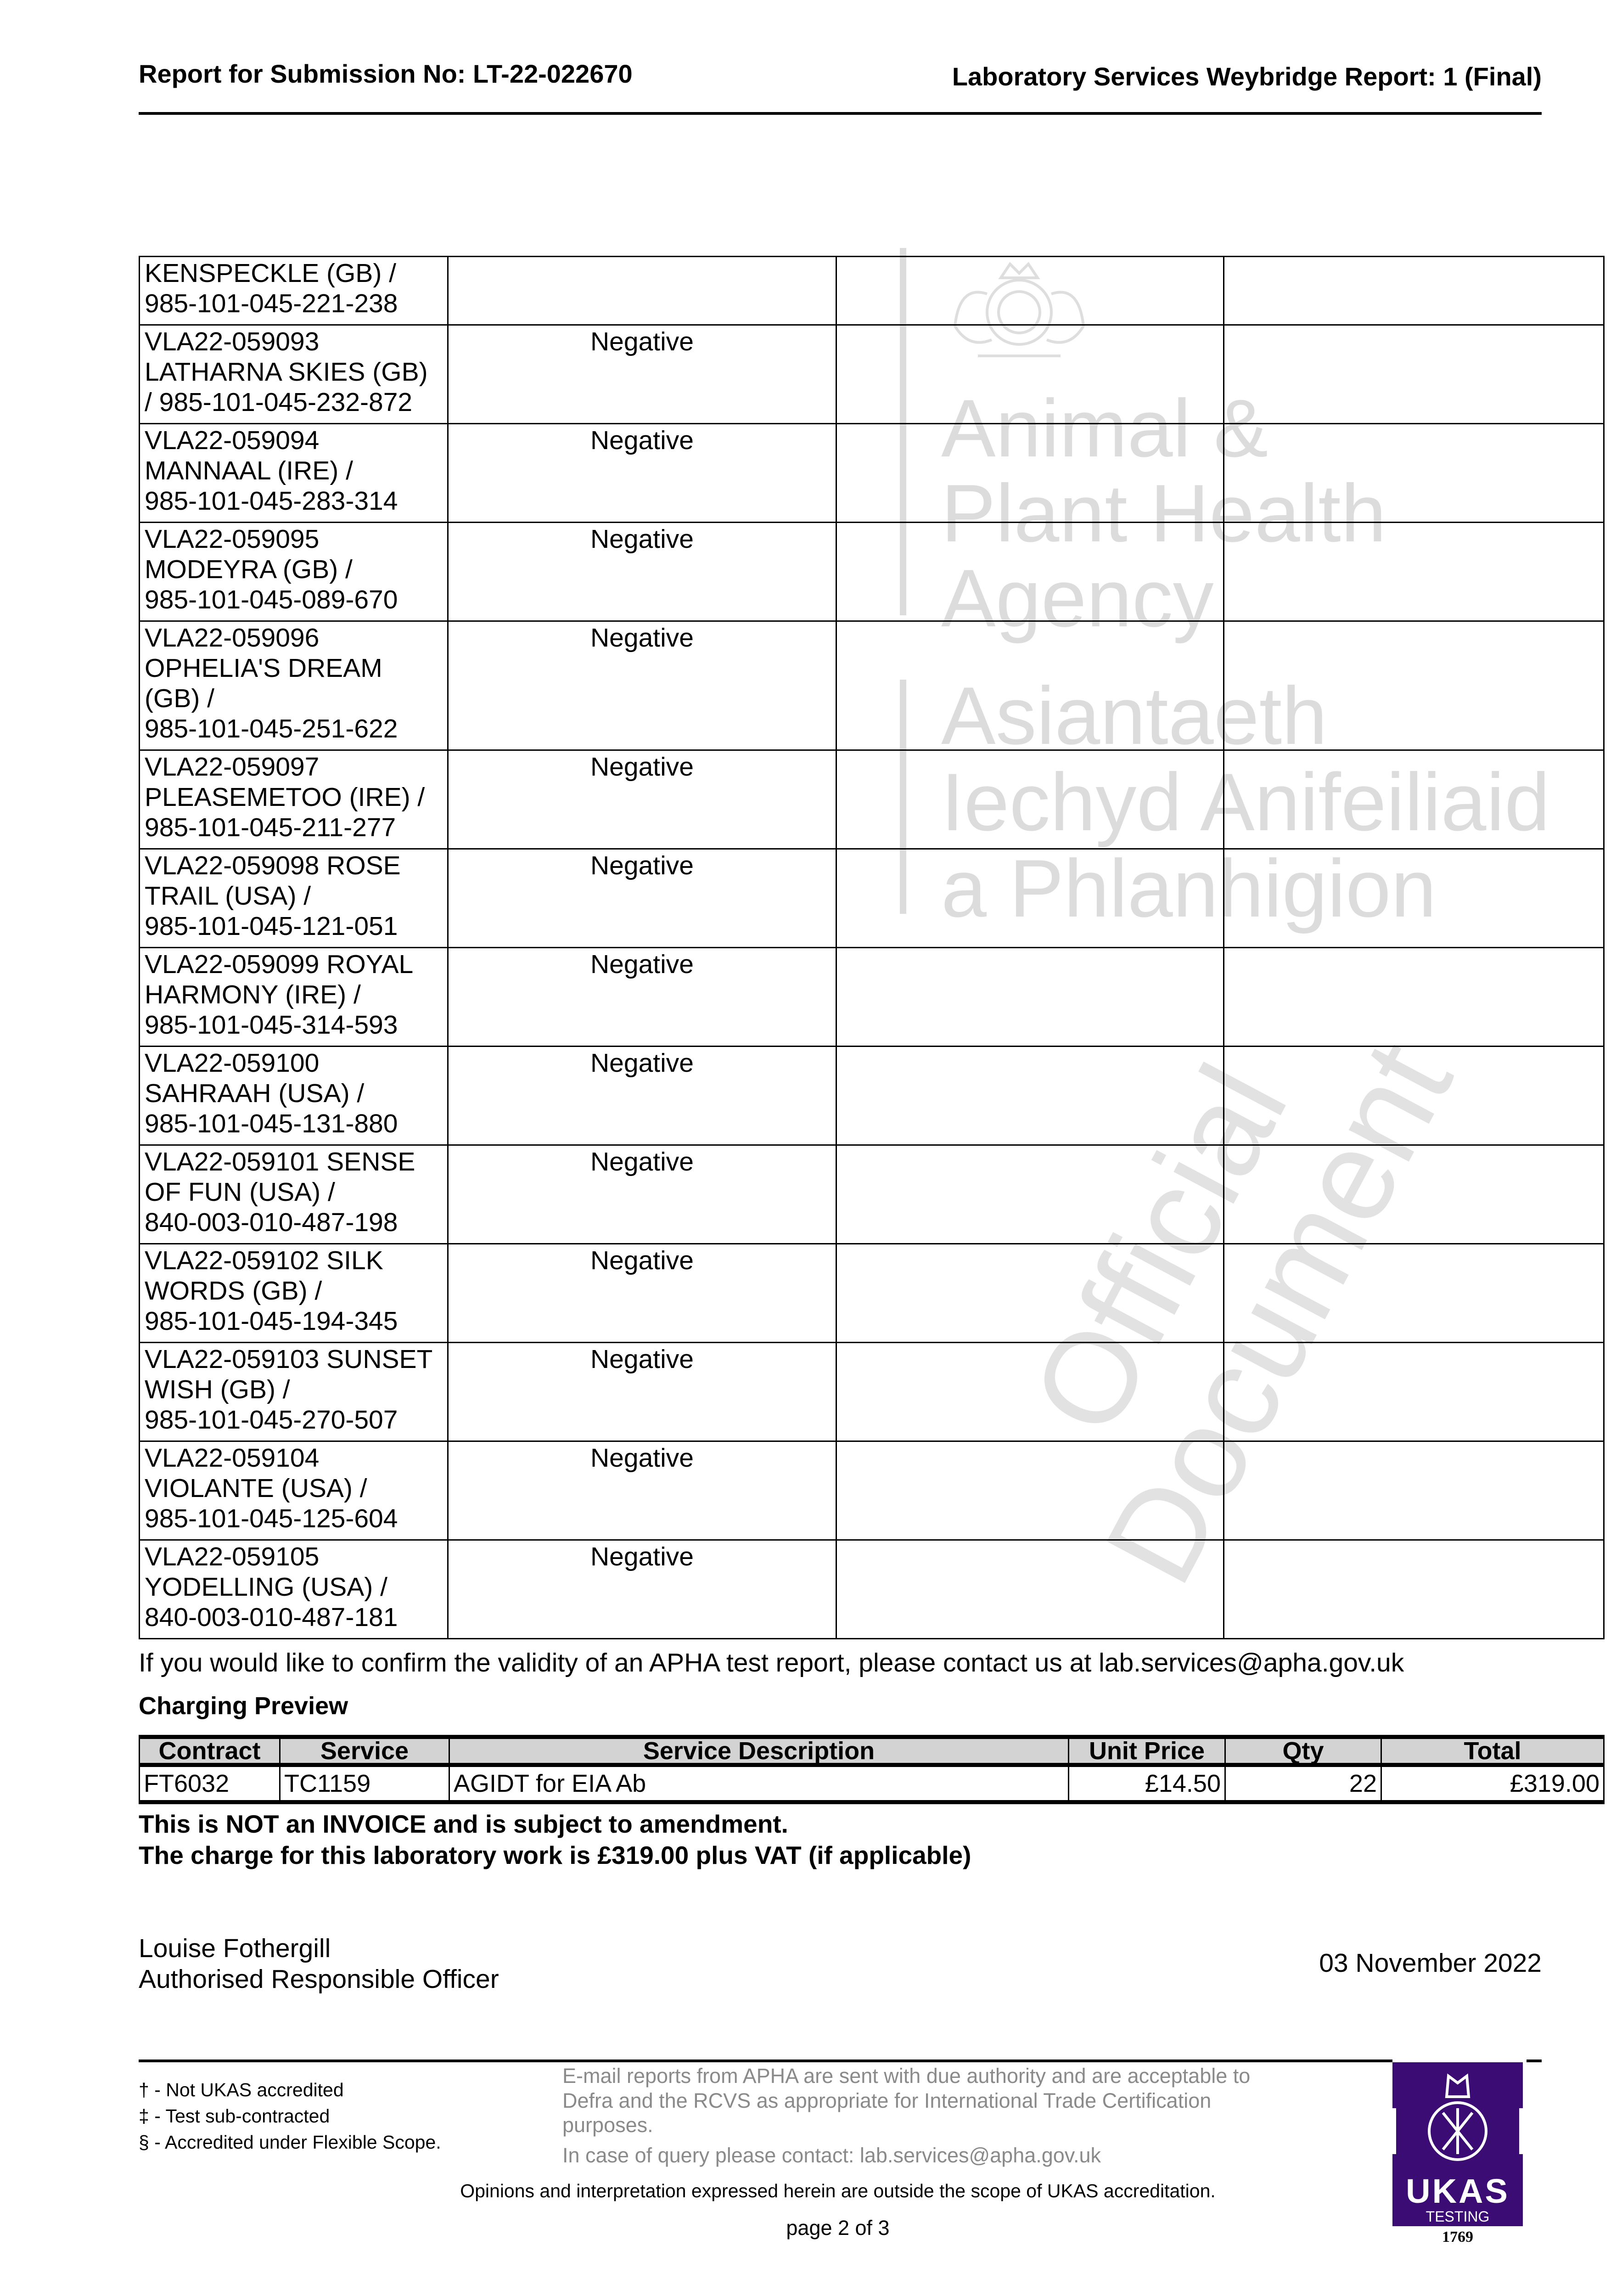  I want to click on total-cell: £319.00, so click(1493, 1784).